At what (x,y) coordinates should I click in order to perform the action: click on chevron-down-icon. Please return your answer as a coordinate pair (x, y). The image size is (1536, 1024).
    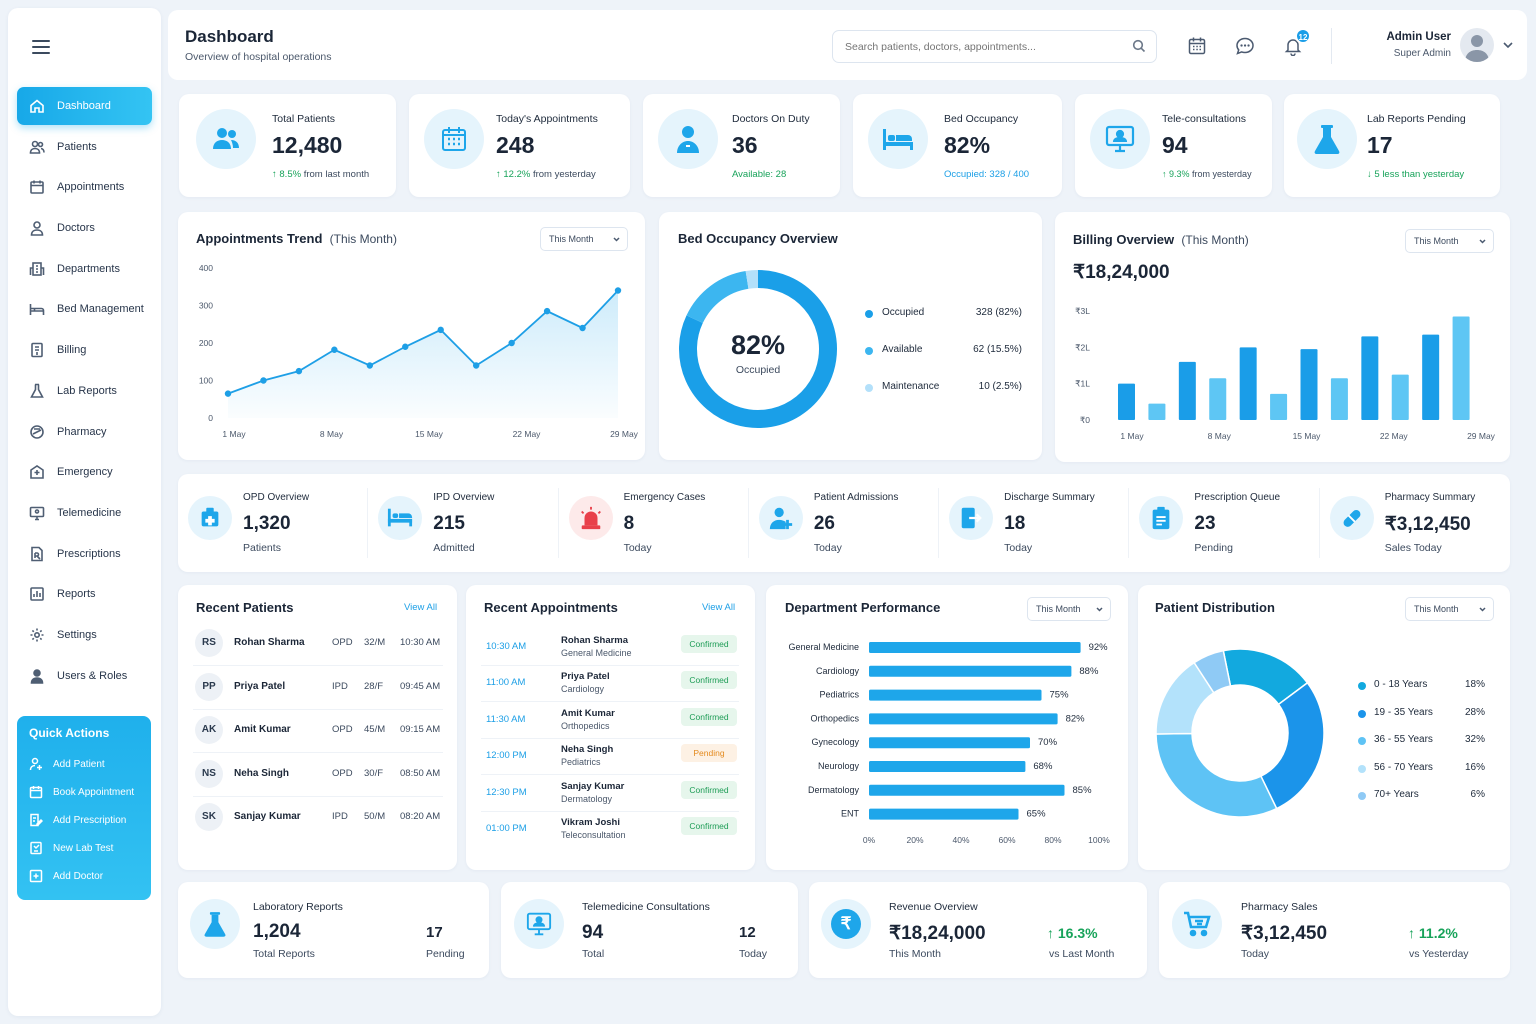
    Looking at the image, I should click on (1508, 45).